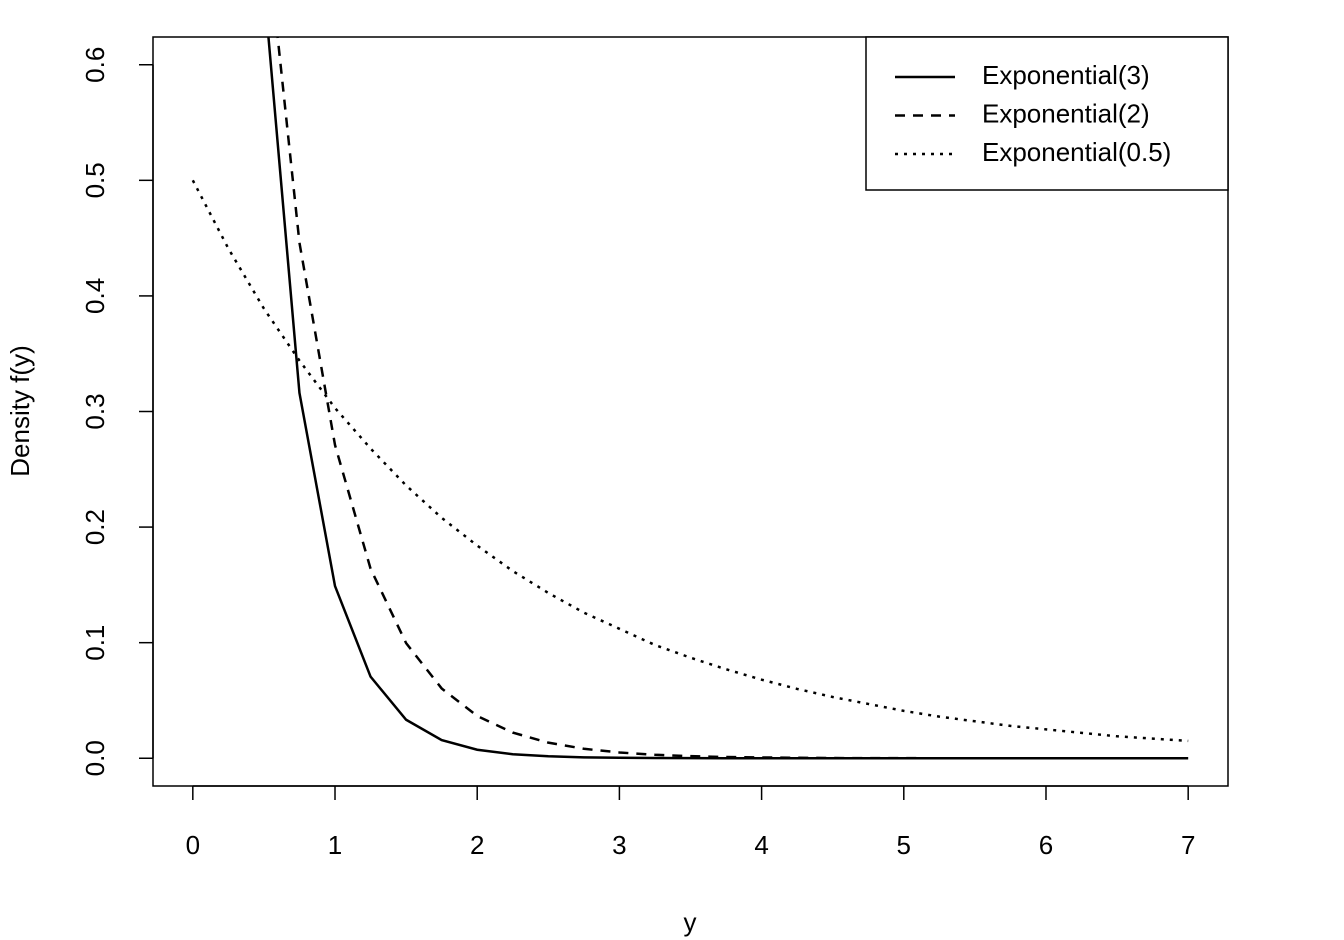  What do you see at coordinates (1066, 75) in the screenshot?
I see `legend-label: Exponential(3)` at bounding box center [1066, 75].